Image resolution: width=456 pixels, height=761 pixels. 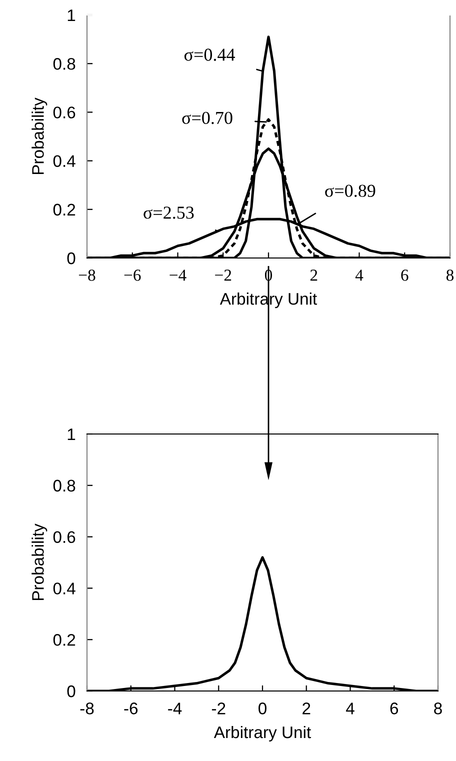 What do you see at coordinates (219, 708) in the screenshot?
I see `x-tick-label: -2` at bounding box center [219, 708].